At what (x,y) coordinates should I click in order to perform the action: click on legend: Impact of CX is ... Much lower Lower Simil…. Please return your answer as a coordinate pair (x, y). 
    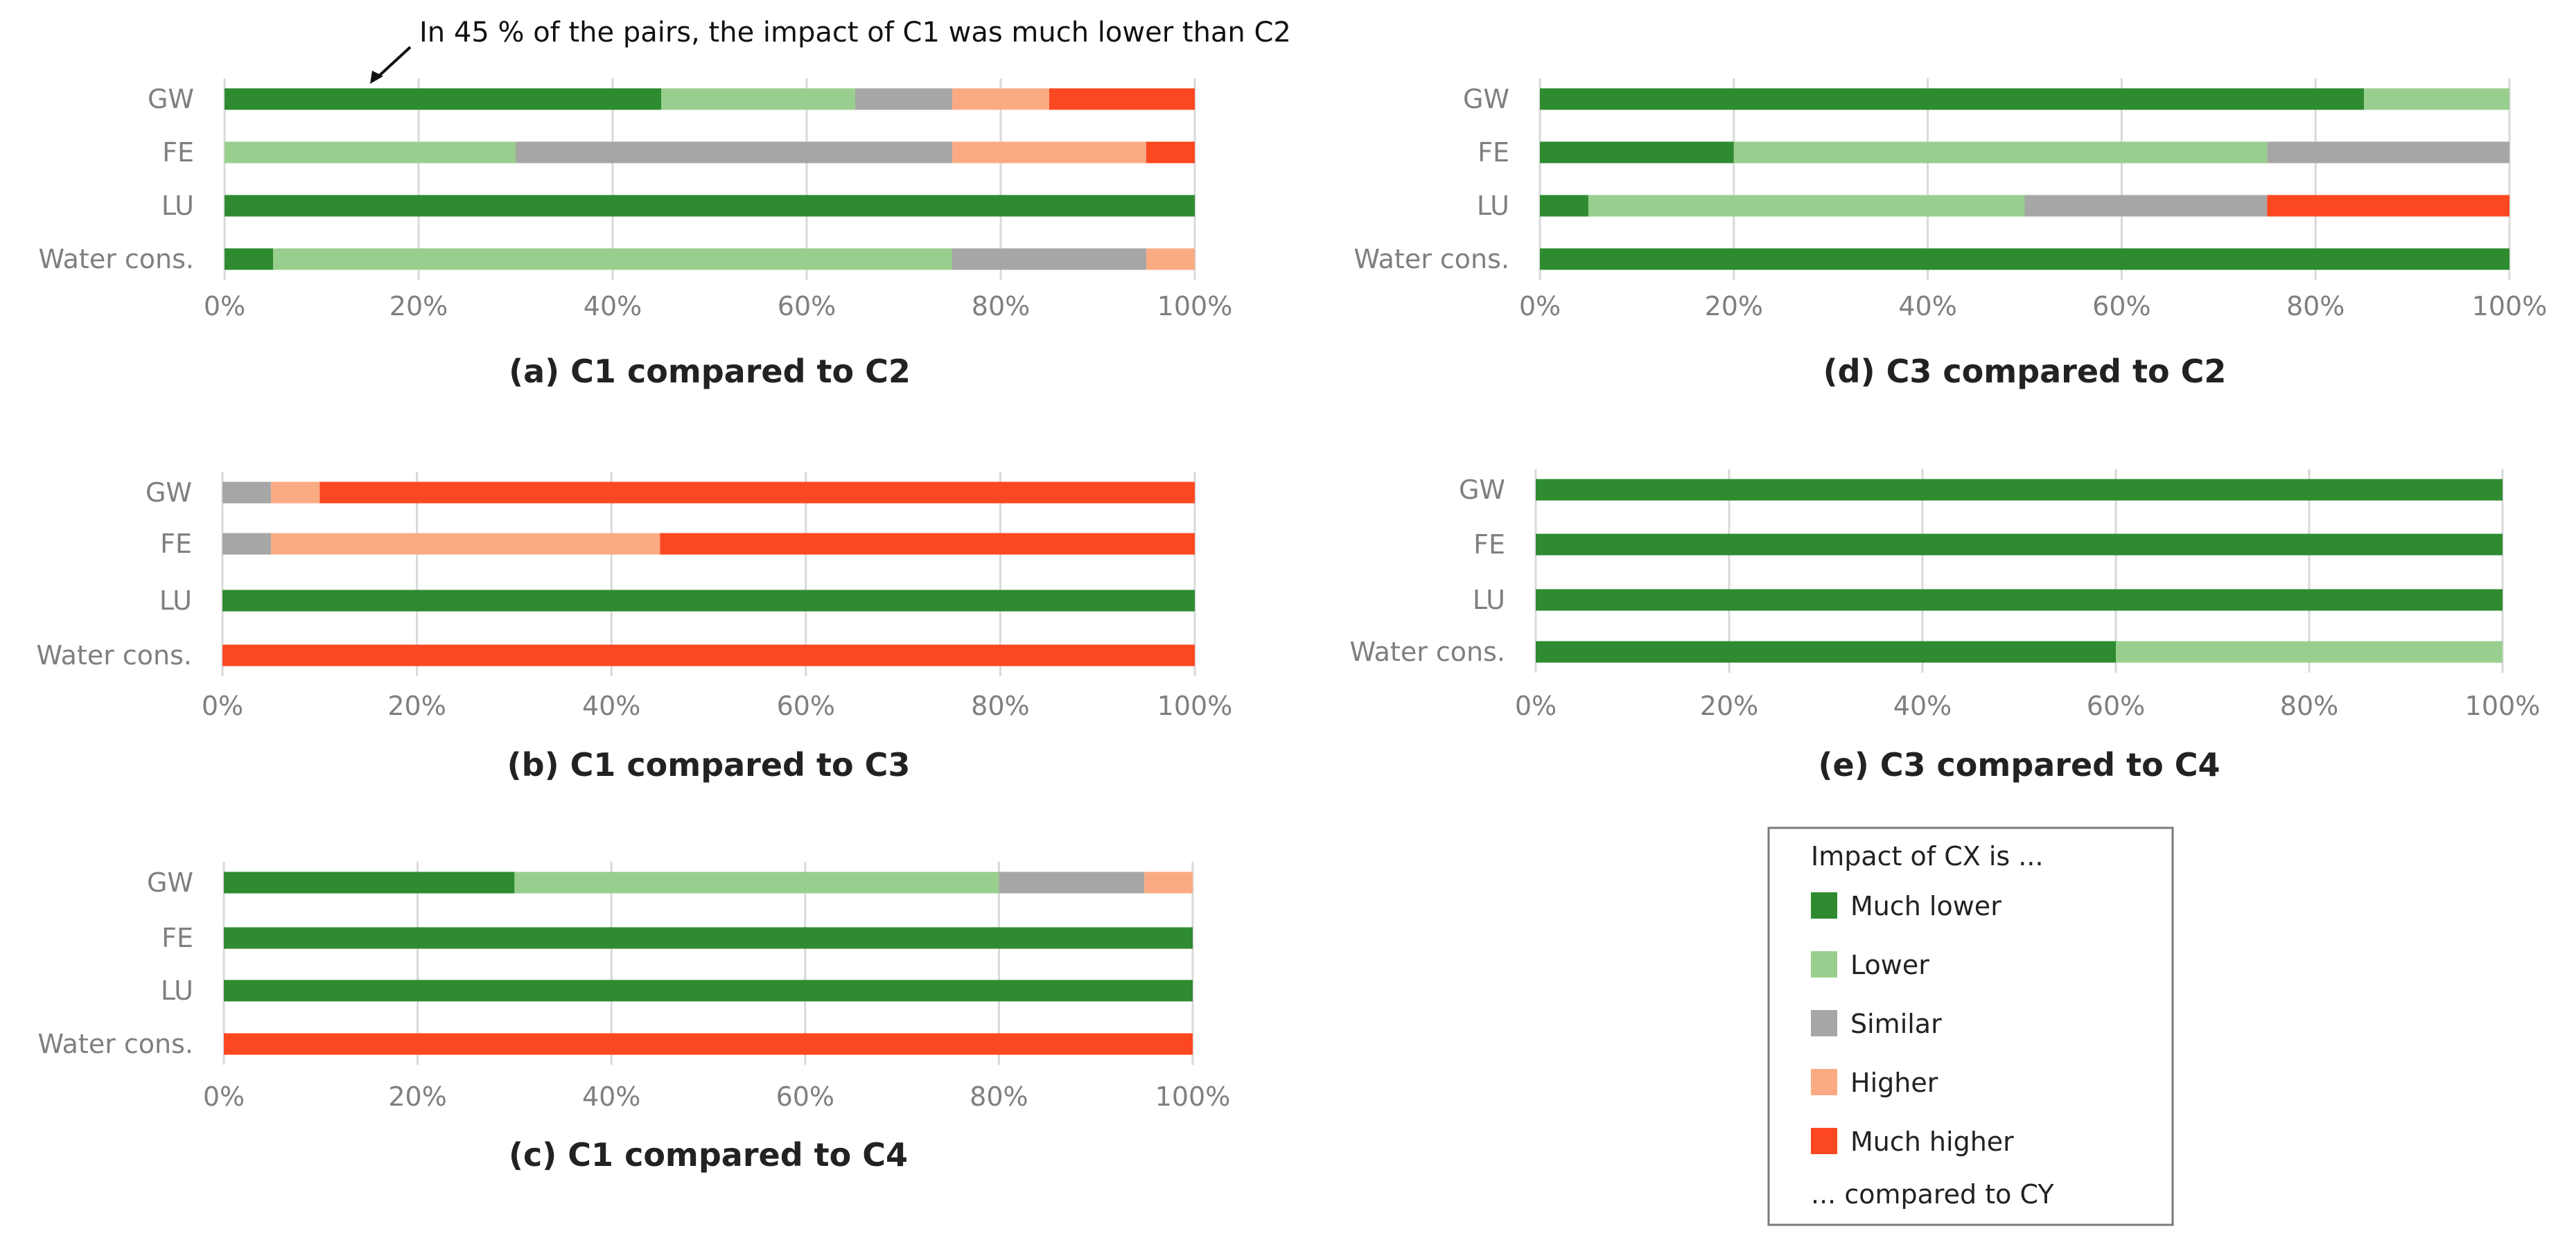
    Looking at the image, I should click on (1970, 1026).